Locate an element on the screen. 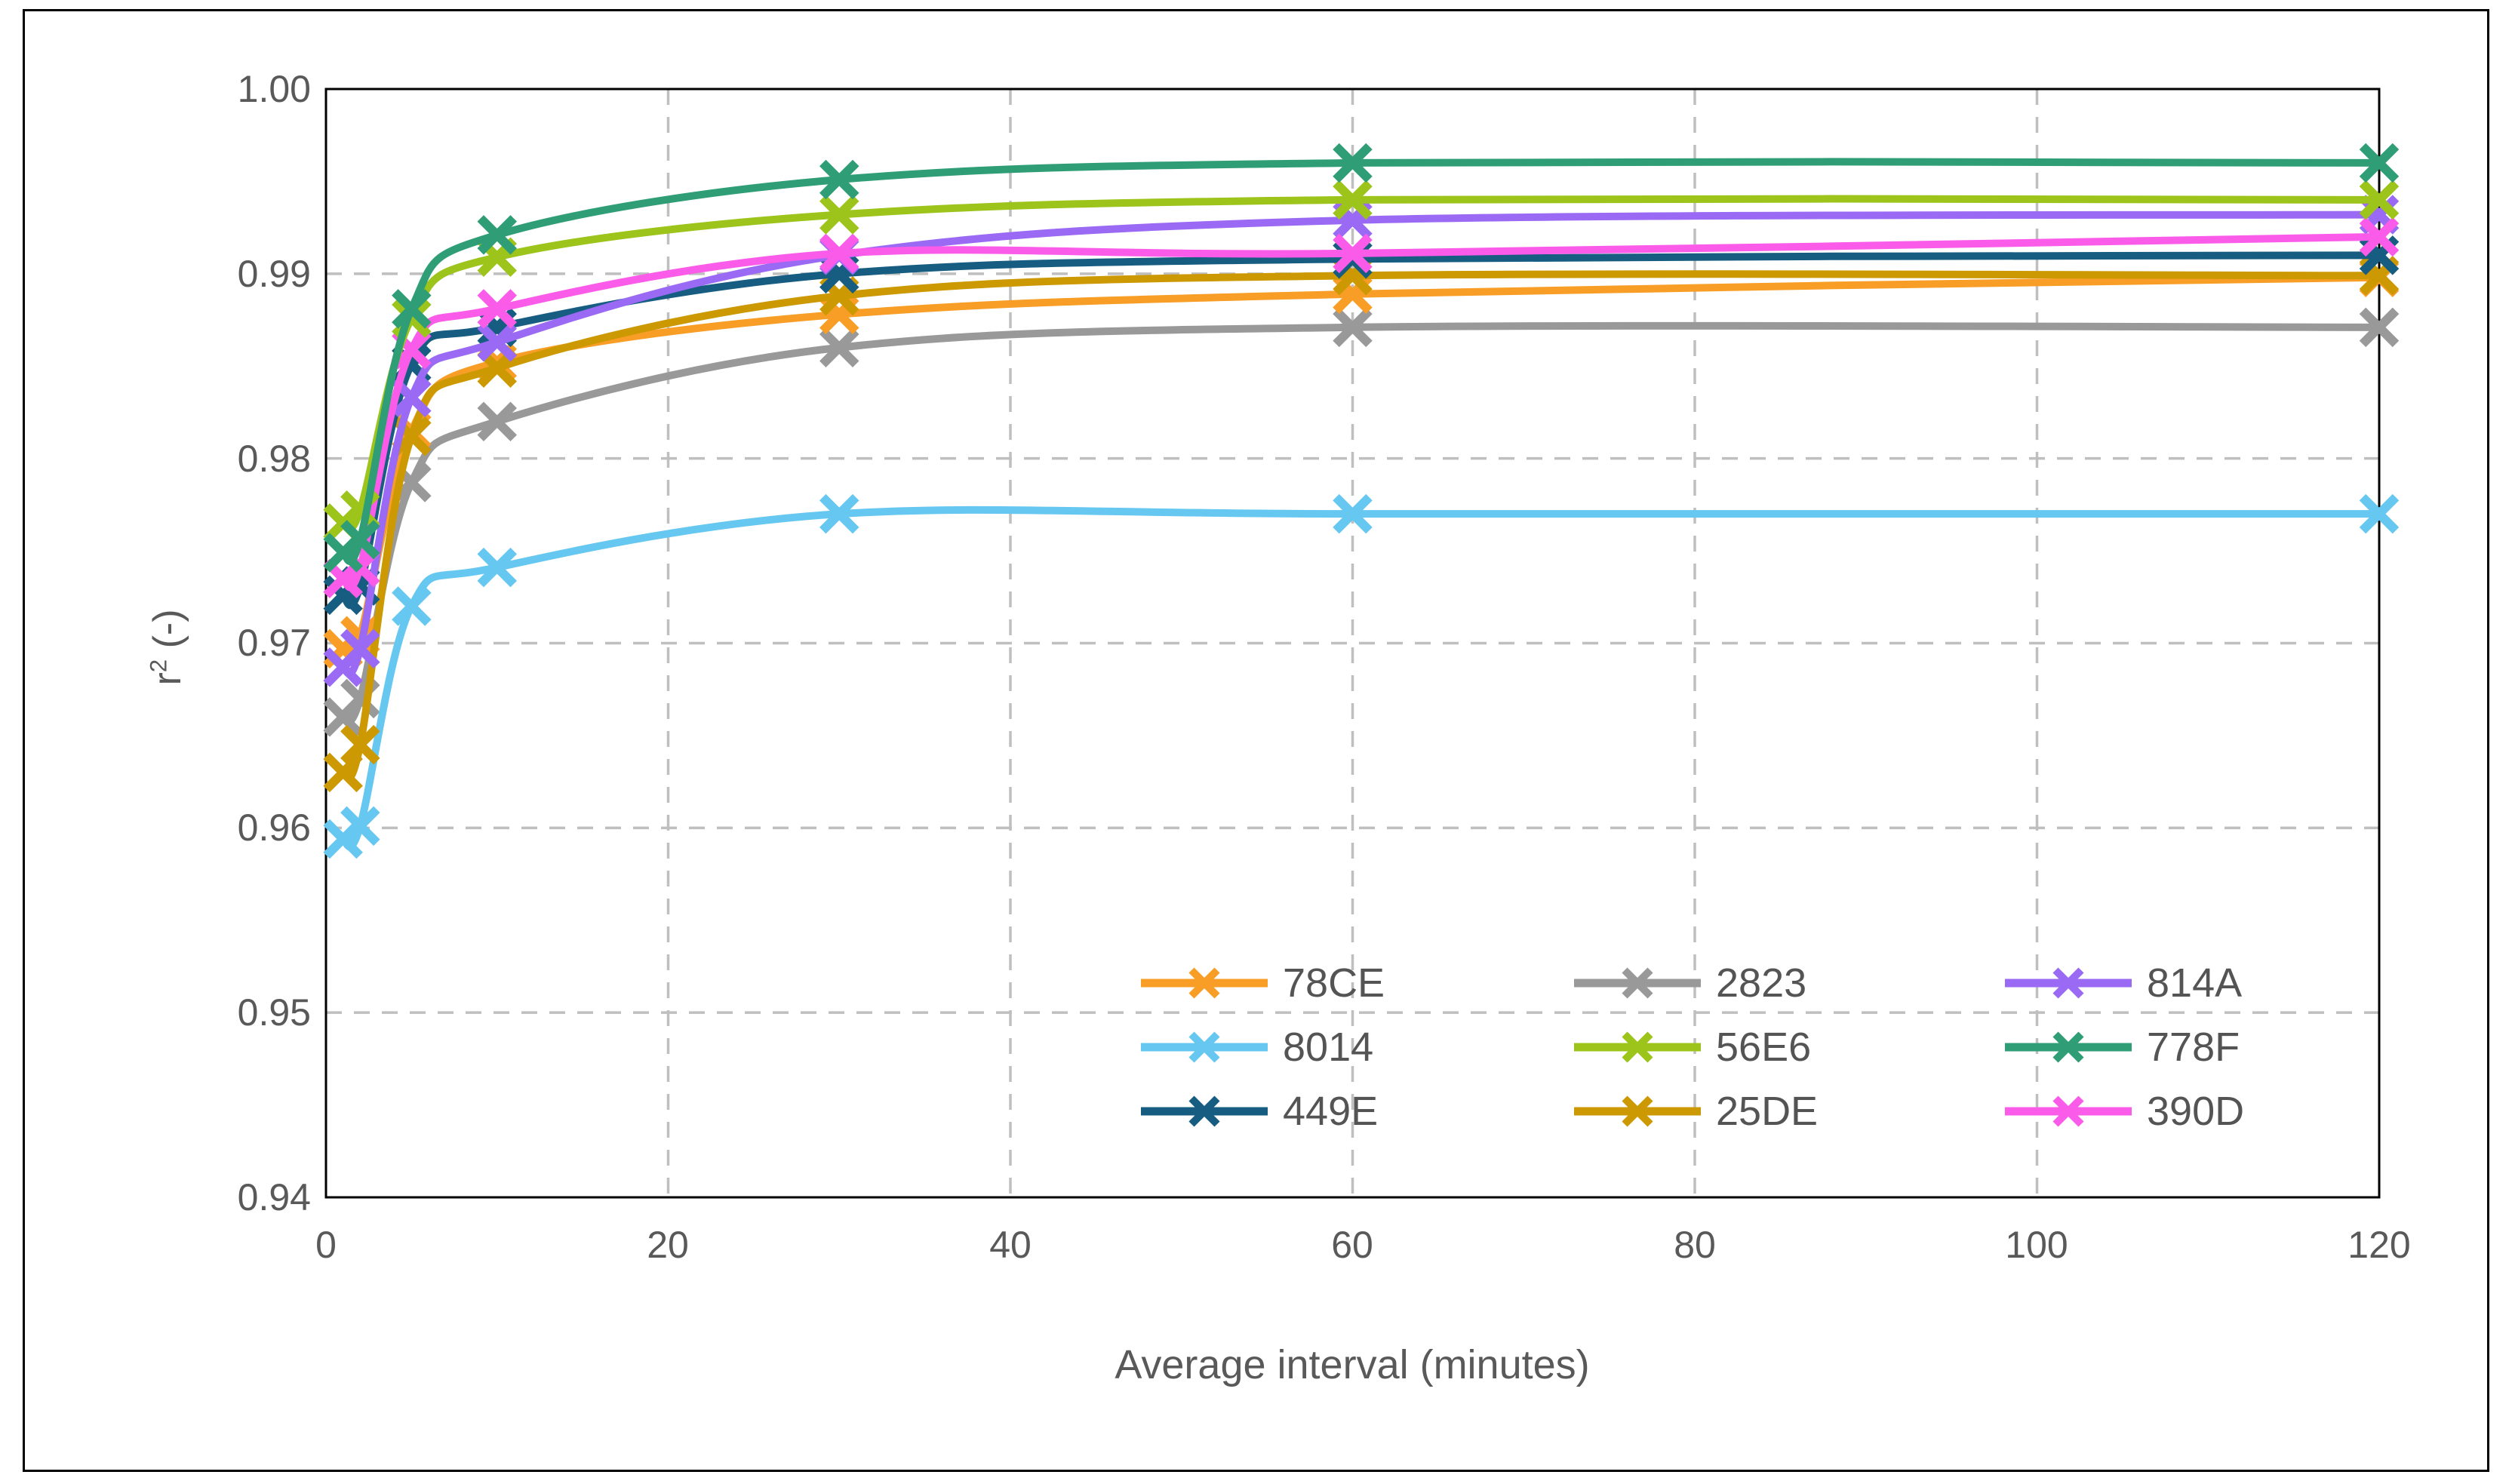 The height and width of the screenshot is (1484, 2512). y-tick-label: 0.94 is located at coordinates (274, 1197).